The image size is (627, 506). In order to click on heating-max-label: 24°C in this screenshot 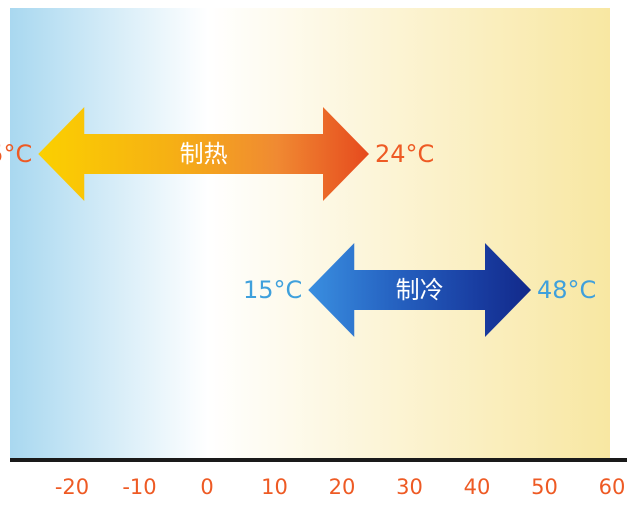, I will do `click(404, 154)`.